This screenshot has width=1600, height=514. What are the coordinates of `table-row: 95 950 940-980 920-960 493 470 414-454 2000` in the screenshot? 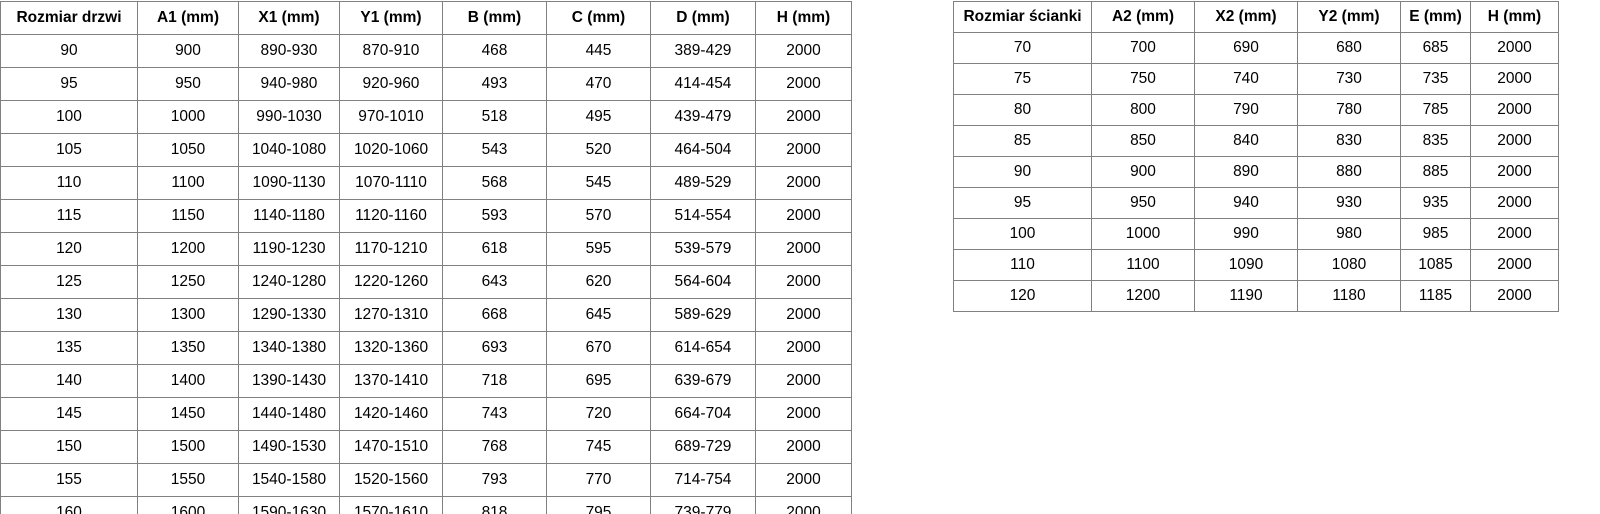 It's located at (426, 84).